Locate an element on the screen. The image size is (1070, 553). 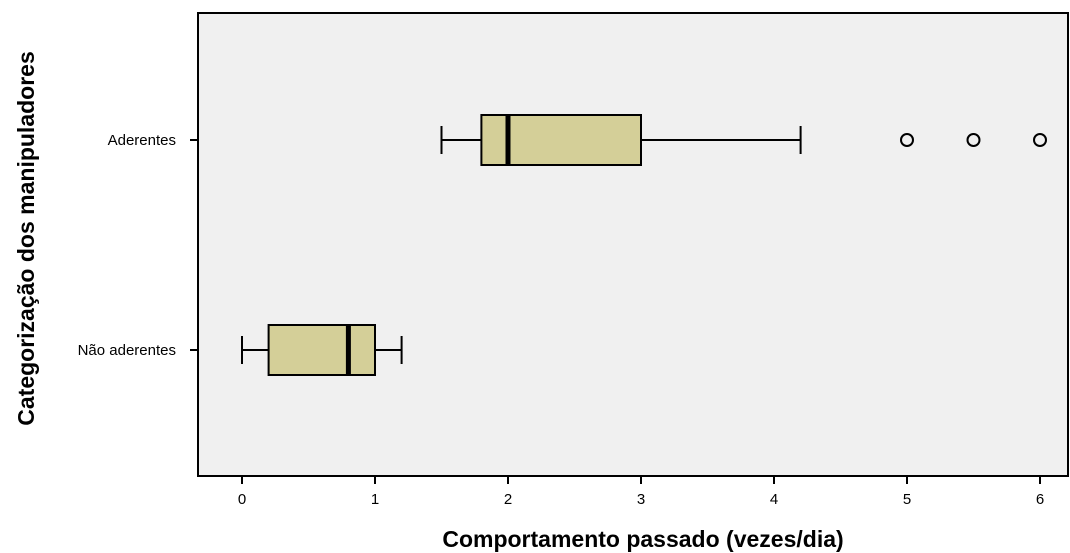
x-tick-label: 0 is located at coordinates (242, 499).